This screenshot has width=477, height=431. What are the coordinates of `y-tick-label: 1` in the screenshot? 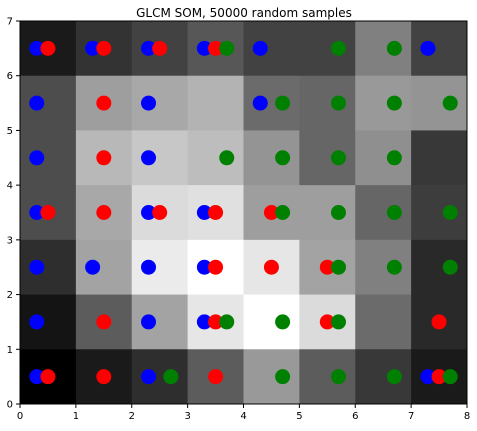 It's located at (10, 350).